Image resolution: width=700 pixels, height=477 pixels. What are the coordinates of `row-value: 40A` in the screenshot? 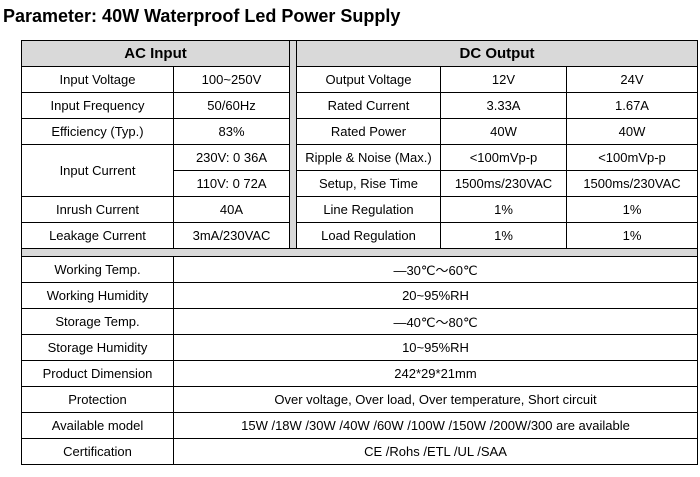 It's located at (231, 209).